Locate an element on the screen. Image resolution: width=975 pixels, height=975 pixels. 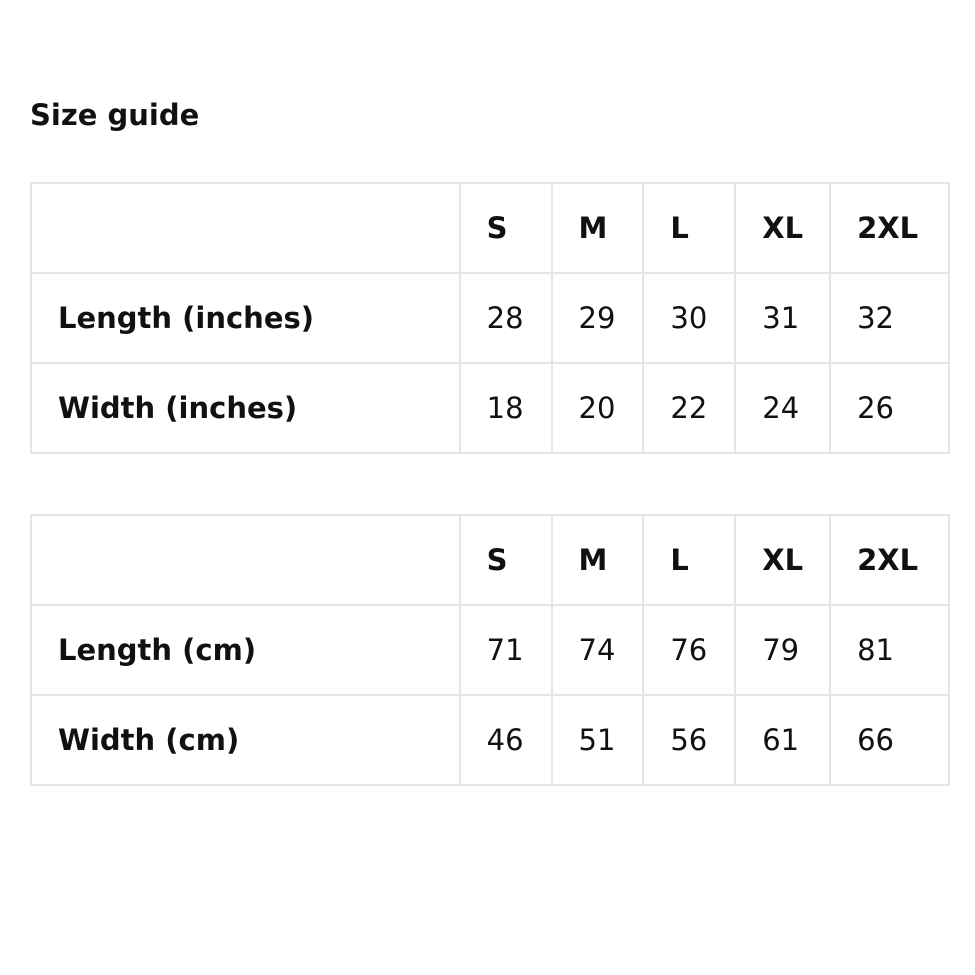
measurement-cell: 29 is located at coordinates (597, 318).